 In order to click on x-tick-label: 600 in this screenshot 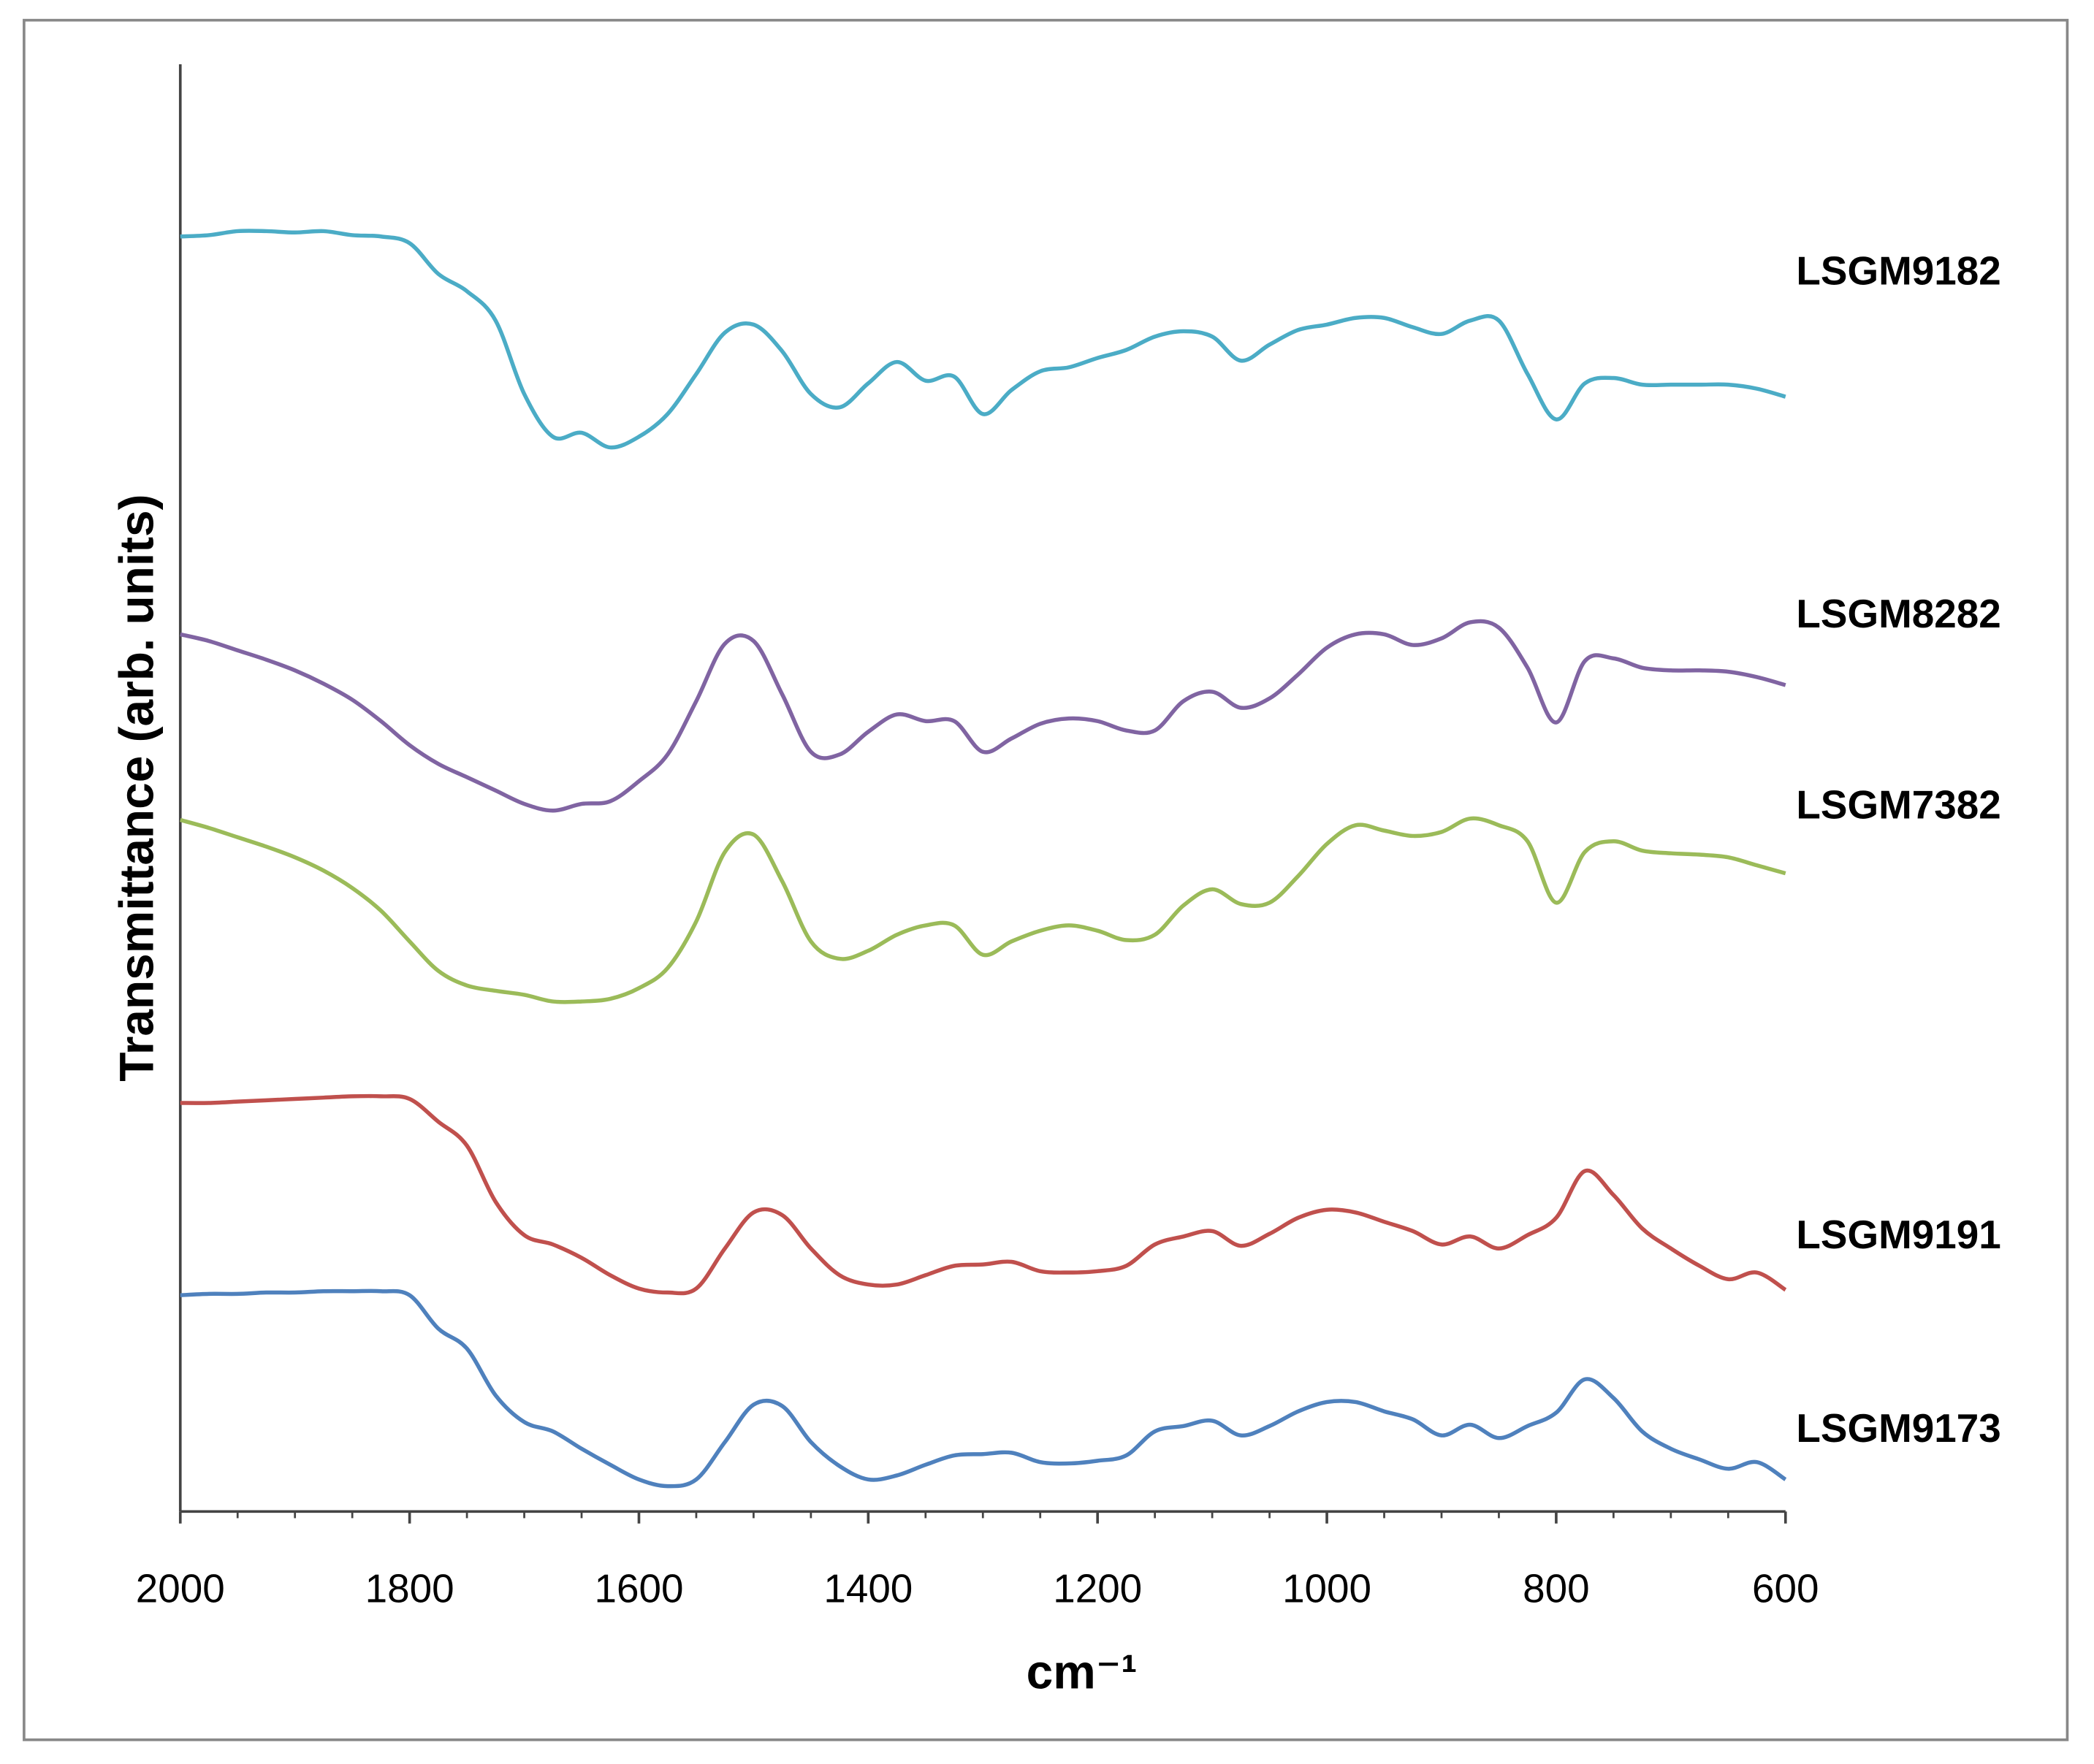, I will do `click(1785, 1588)`.